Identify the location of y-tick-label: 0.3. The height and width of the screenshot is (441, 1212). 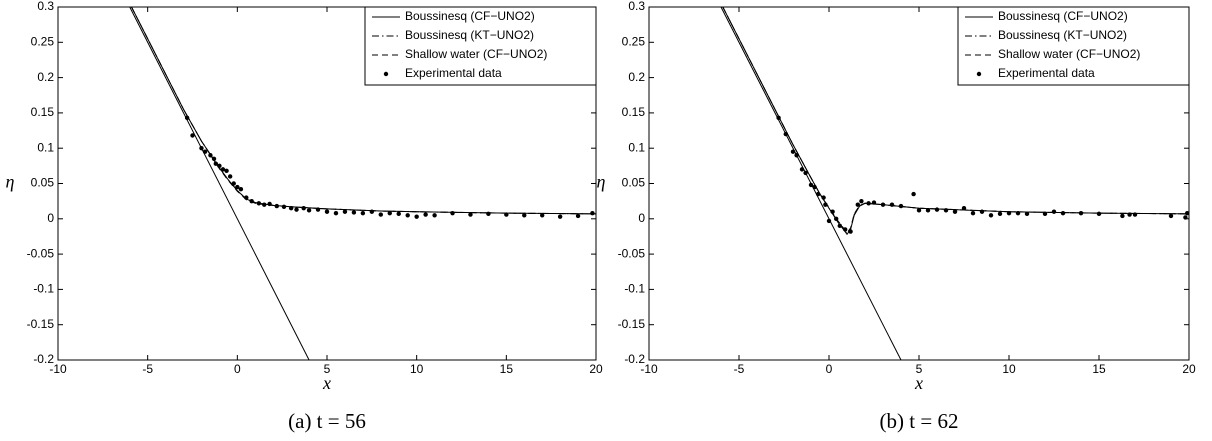
(636, 6).